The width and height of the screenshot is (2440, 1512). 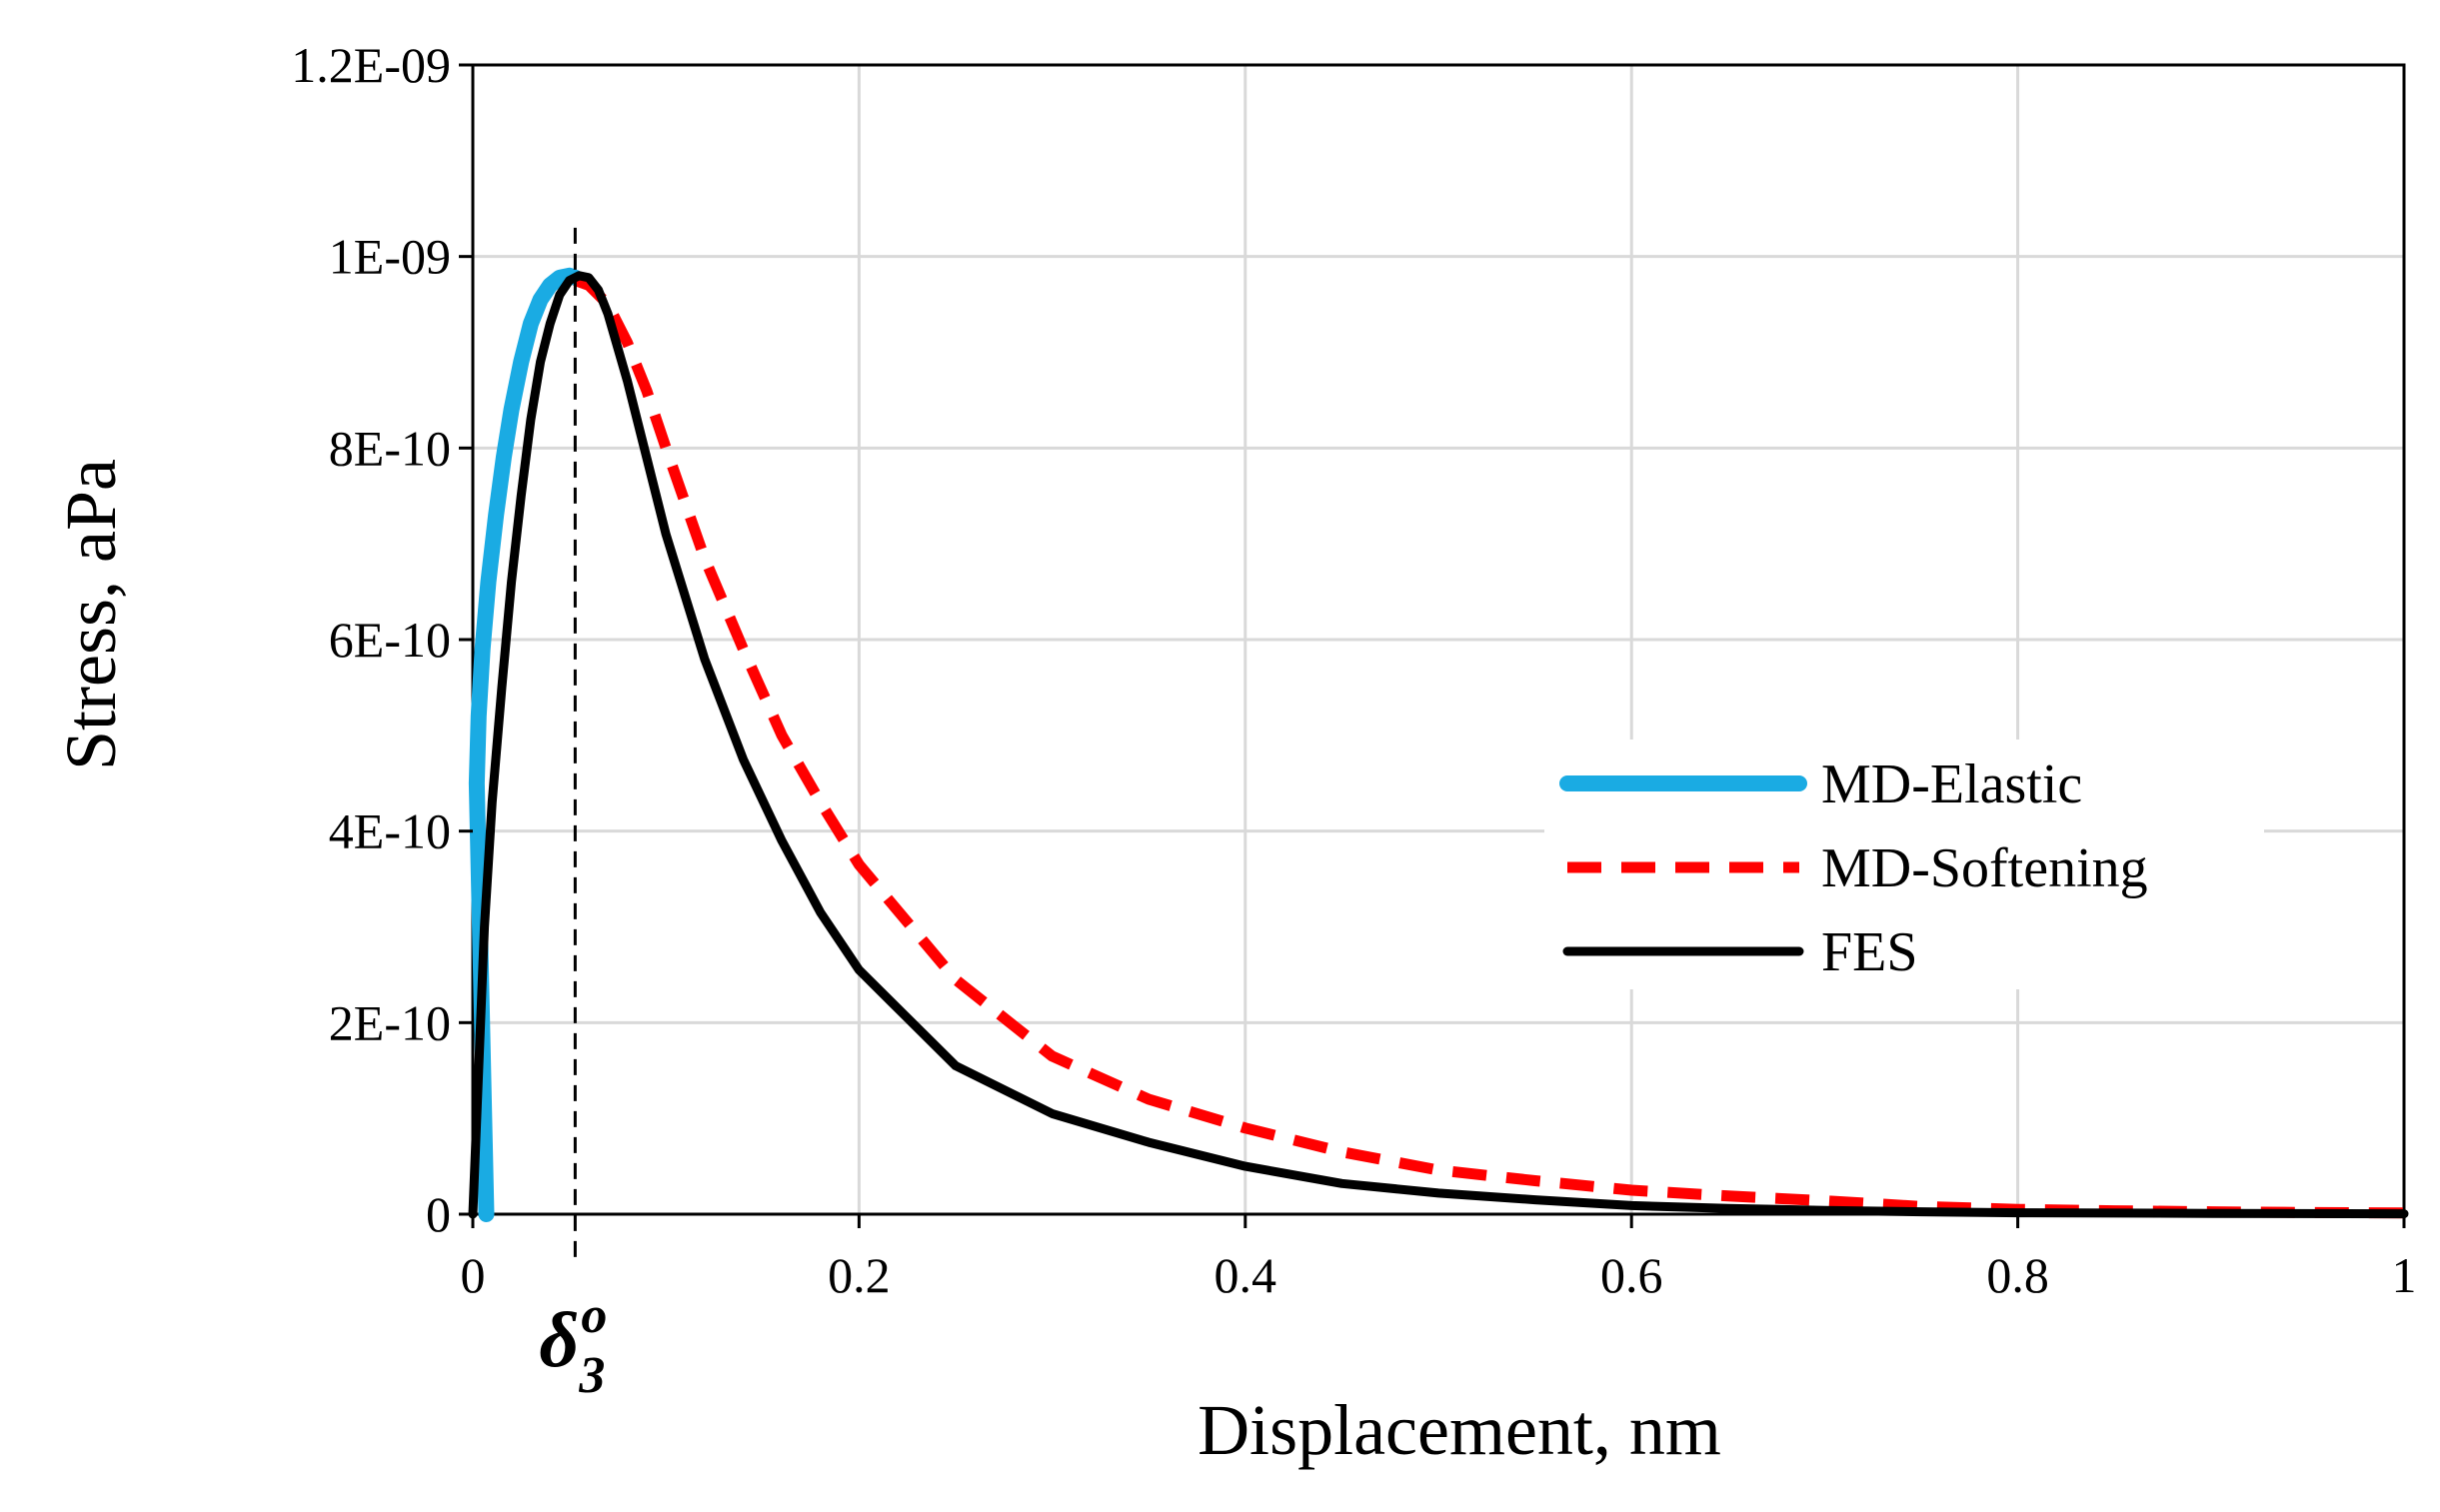 I want to click on x-tick-label: 0.2, so click(x=859, y=1275).